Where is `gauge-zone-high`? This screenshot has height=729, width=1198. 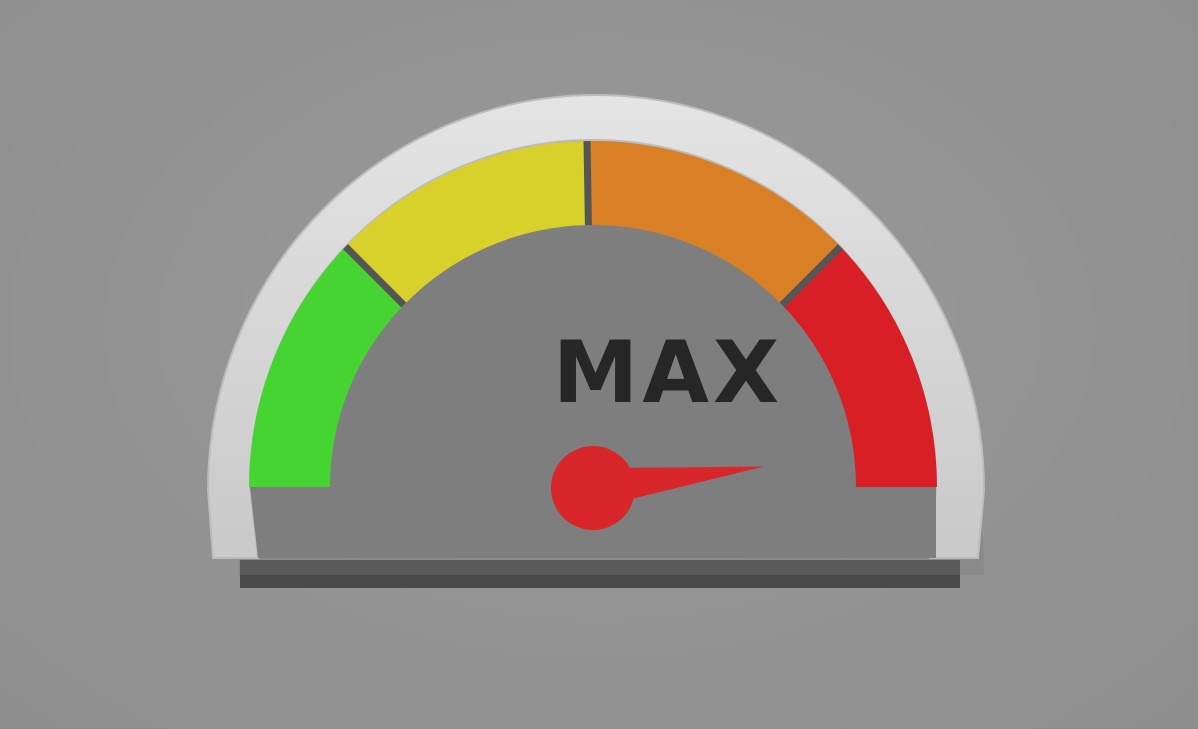 gauge-zone-high is located at coordinates (713, 223).